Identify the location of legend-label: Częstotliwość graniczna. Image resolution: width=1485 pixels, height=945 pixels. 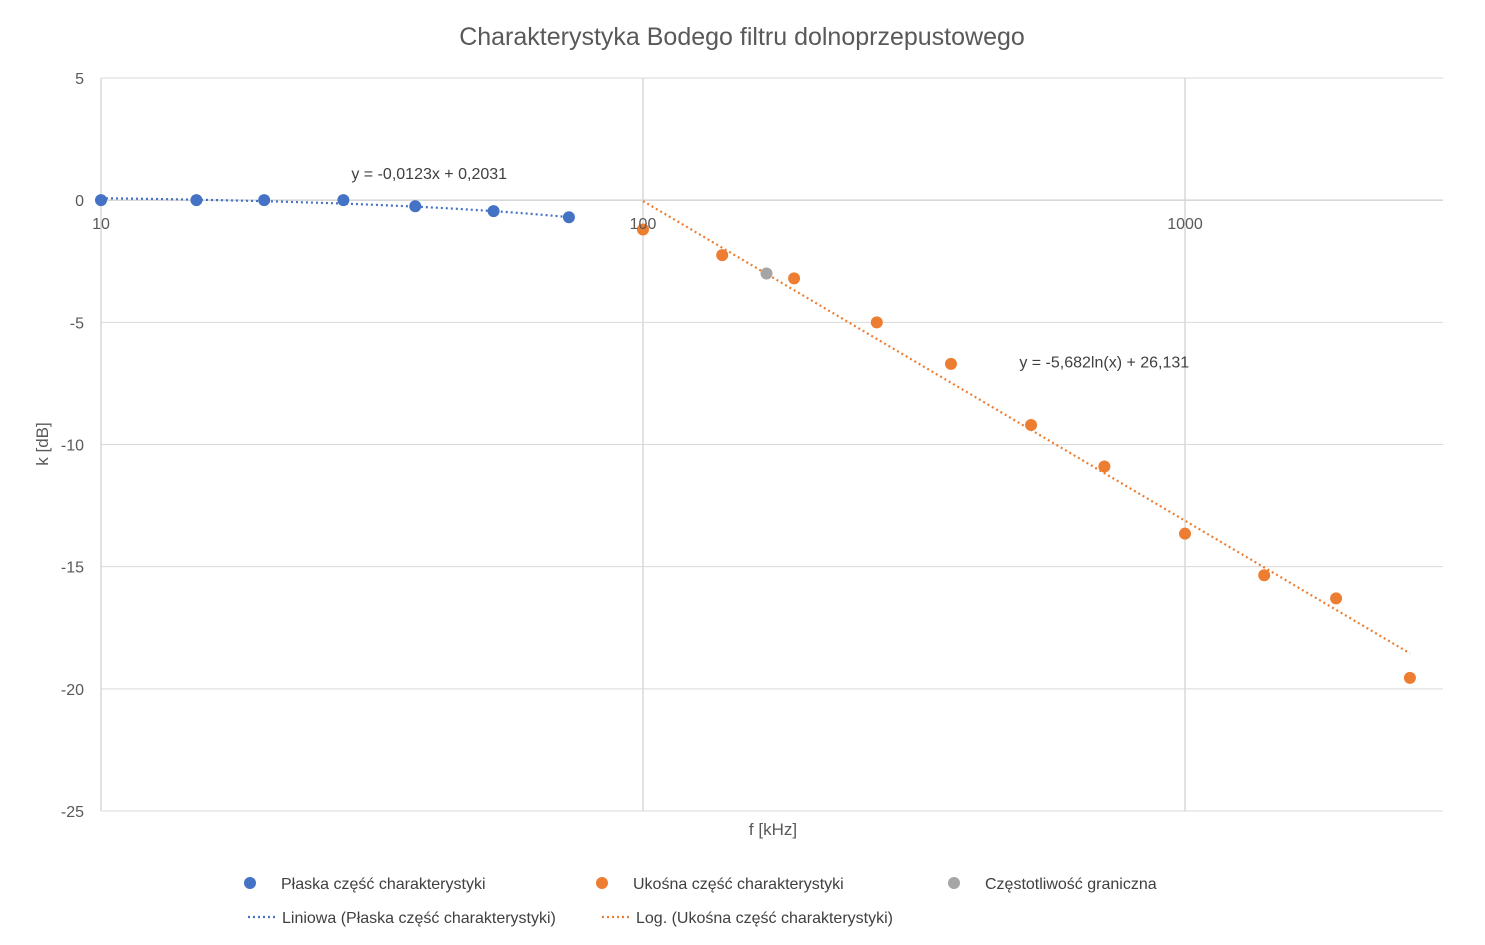
(1071, 884).